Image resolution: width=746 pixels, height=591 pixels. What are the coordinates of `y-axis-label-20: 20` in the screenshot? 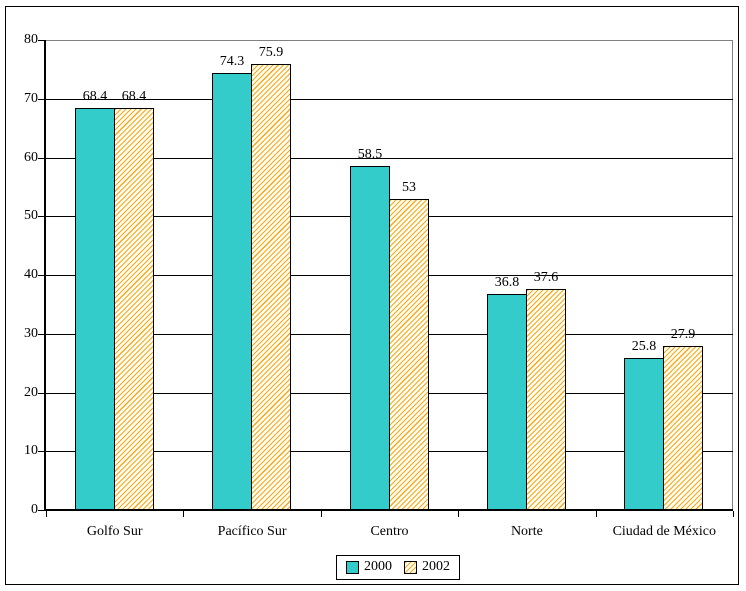 It's located at (31, 392).